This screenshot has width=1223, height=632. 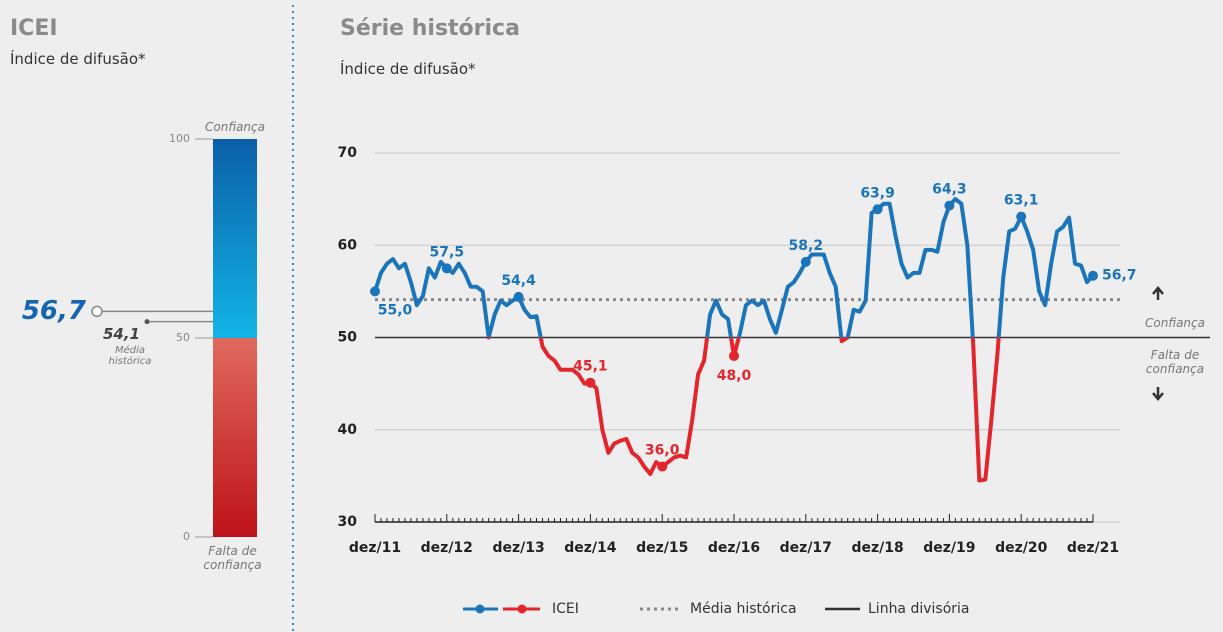 I want to click on arrow-up, so click(x=1158, y=293).